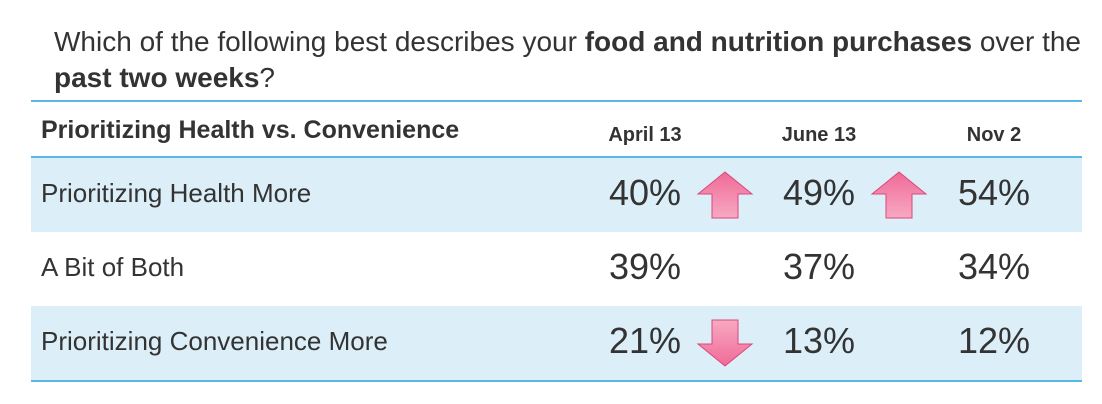 The width and height of the screenshot is (1102, 404). What do you see at coordinates (556, 157) in the screenshot?
I see `header-rule` at bounding box center [556, 157].